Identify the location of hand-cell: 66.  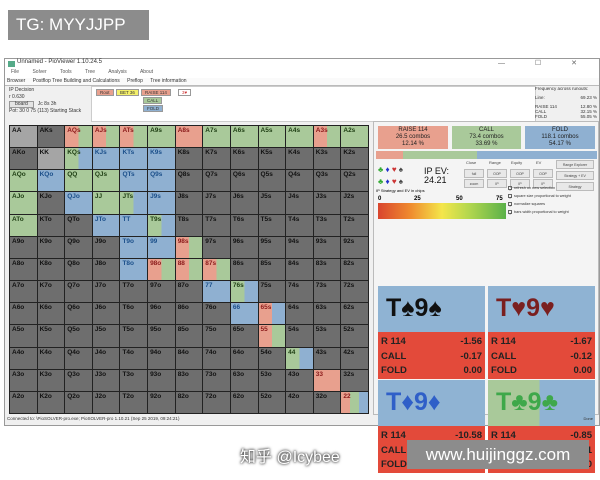
(244, 314).